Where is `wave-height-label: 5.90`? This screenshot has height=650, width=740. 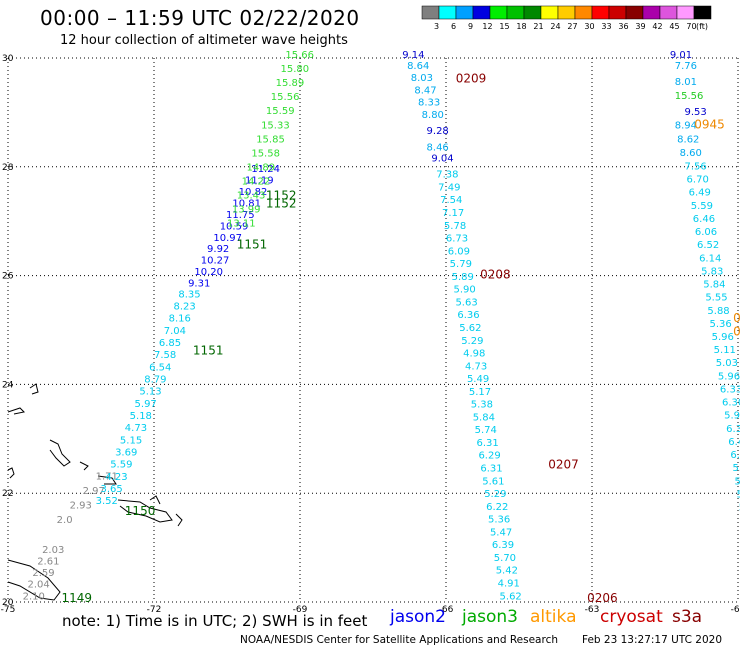
wave-height-label: 5.90 is located at coordinates (465, 290).